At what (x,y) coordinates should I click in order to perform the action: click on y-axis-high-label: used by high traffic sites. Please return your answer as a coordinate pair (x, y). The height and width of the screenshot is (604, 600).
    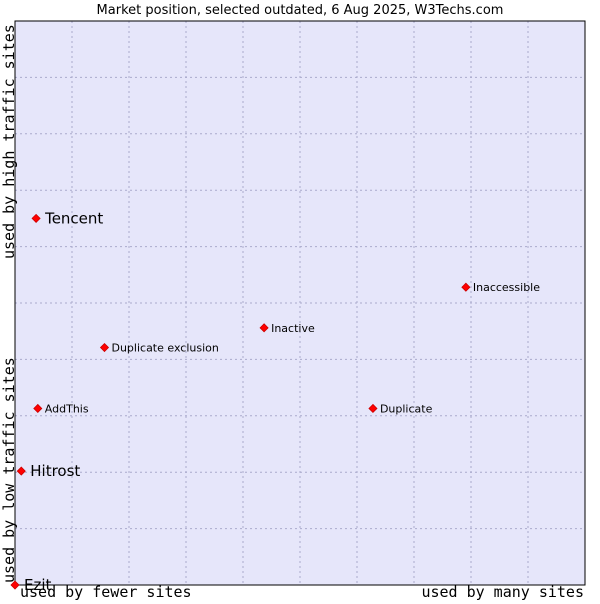
    Looking at the image, I should click on (9, 141).